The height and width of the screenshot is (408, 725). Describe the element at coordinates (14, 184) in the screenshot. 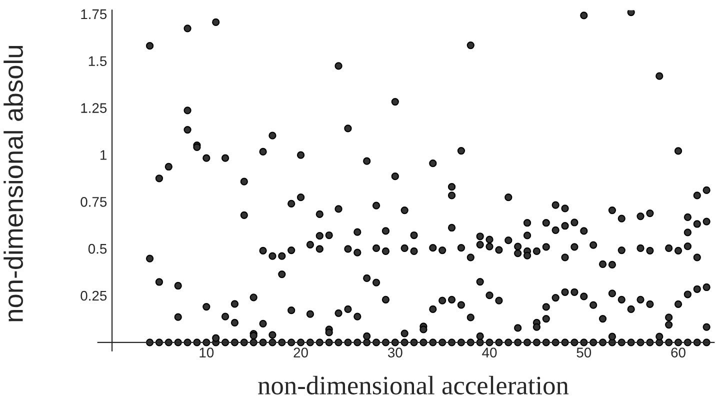

I see `y-axis-title: non-dimensional absolu` at that location.